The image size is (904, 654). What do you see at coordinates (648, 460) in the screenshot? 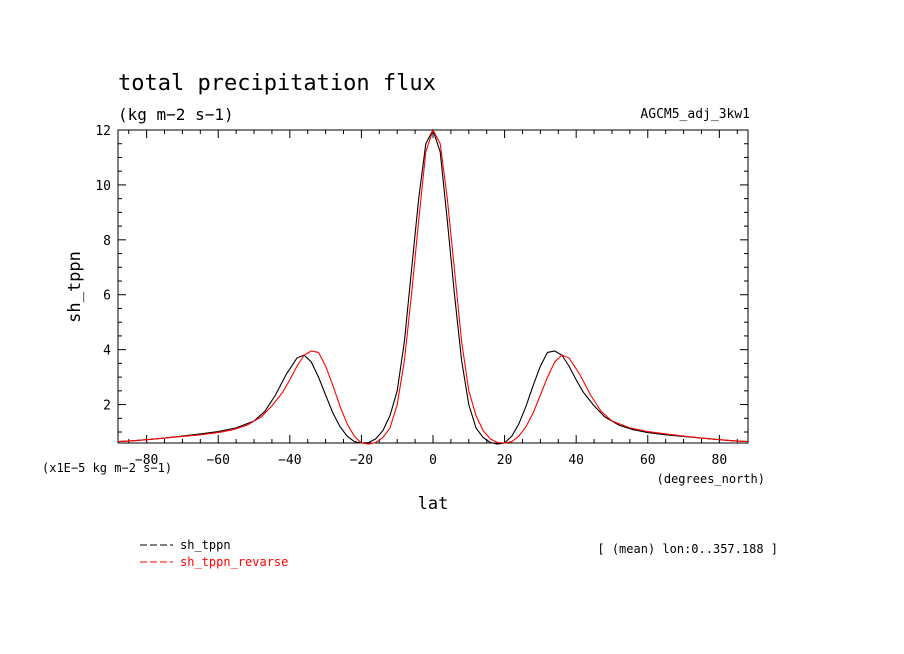
I see `x-tick-label: 60` at bounding box center [648, 460].